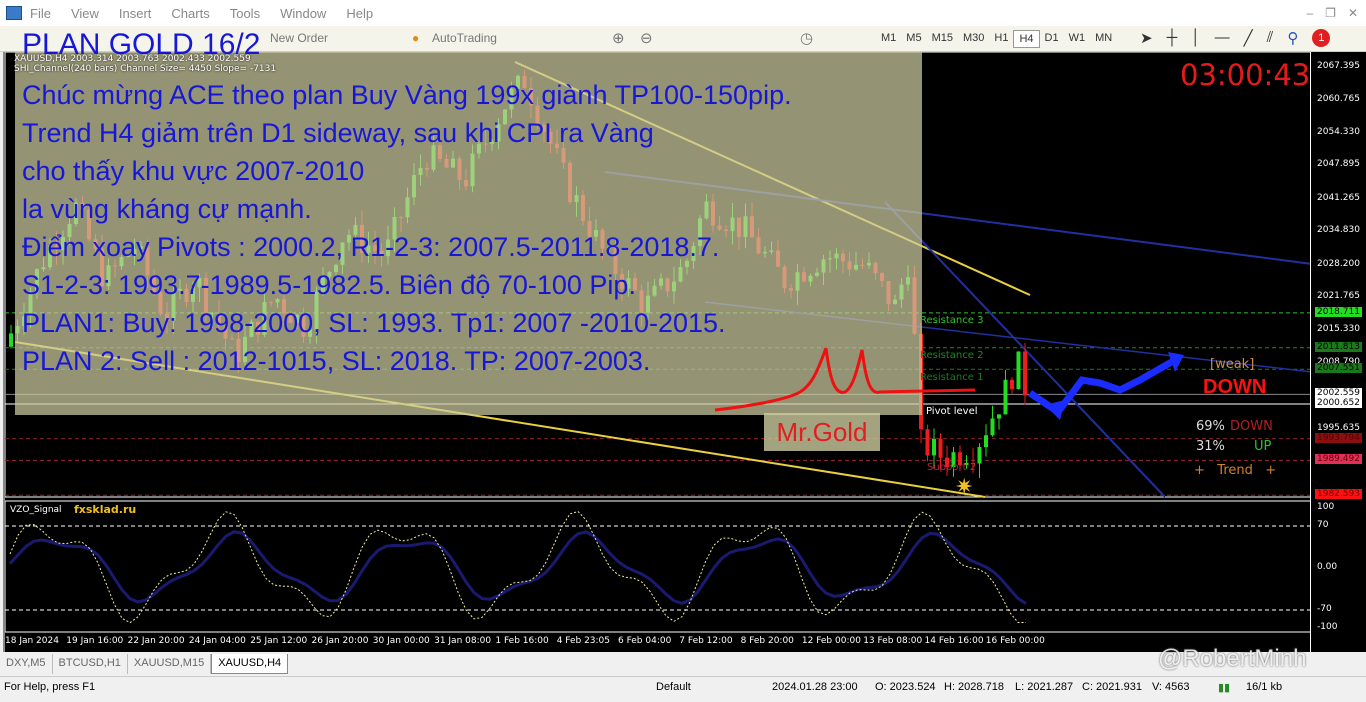 The height and width of the screenshot is (702, 1366). What do you see at coordinates (974, 687) in the screenshot?
I see `status-high: H: 2028.718` at bounding box center [974, 687].